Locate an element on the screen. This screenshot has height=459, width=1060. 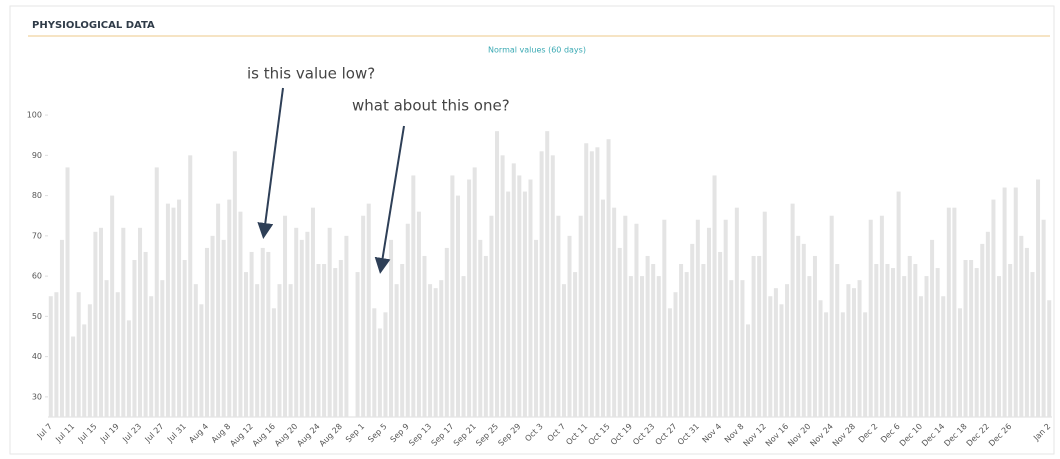
y-tick-label: 90 is located at coordinates (37, 155).